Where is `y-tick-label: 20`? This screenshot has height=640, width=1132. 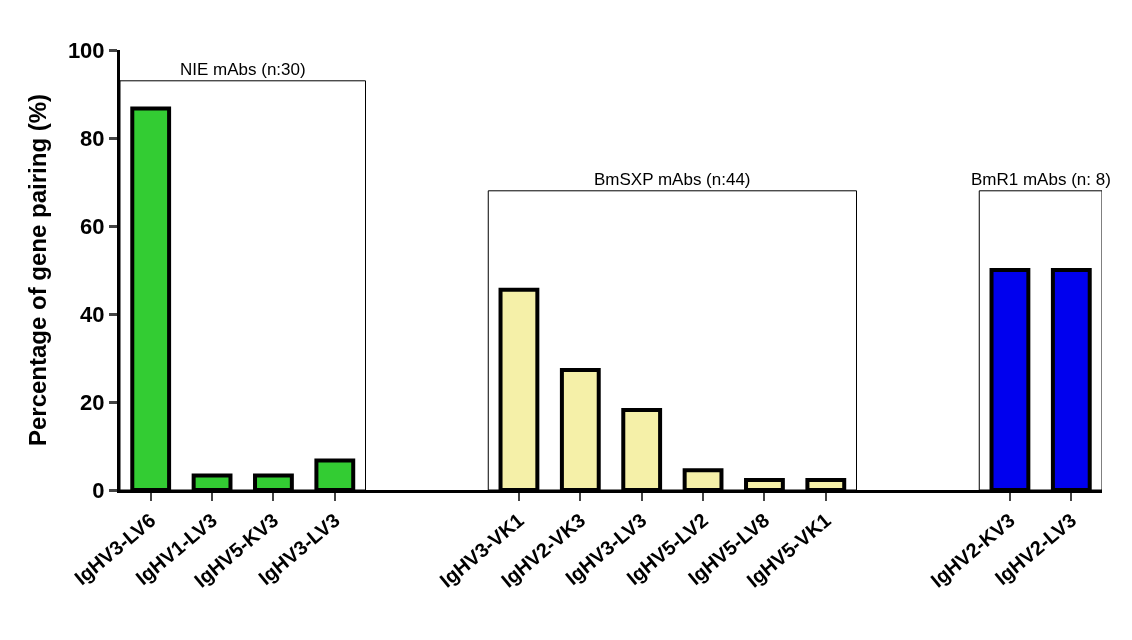 y-tick-label: 20 is located at coordinates (92, 402).